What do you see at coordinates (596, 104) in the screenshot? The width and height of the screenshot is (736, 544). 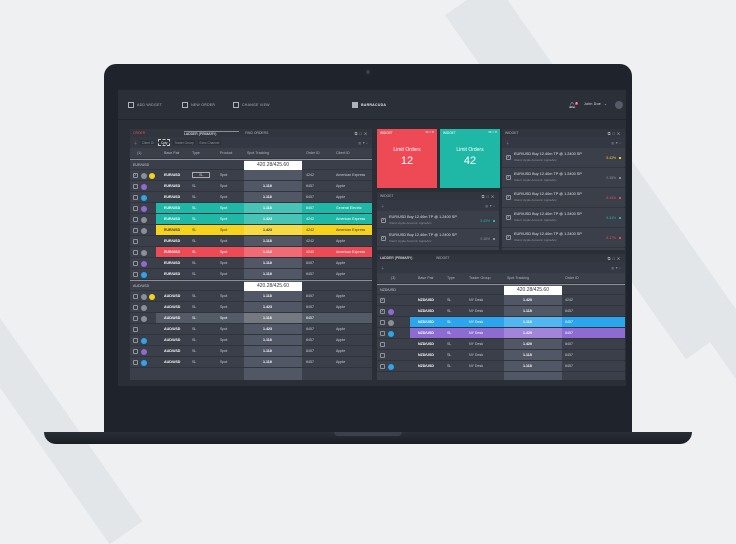 I see `user-menu: John Doe ⌄` at bounding box center [596, 104].